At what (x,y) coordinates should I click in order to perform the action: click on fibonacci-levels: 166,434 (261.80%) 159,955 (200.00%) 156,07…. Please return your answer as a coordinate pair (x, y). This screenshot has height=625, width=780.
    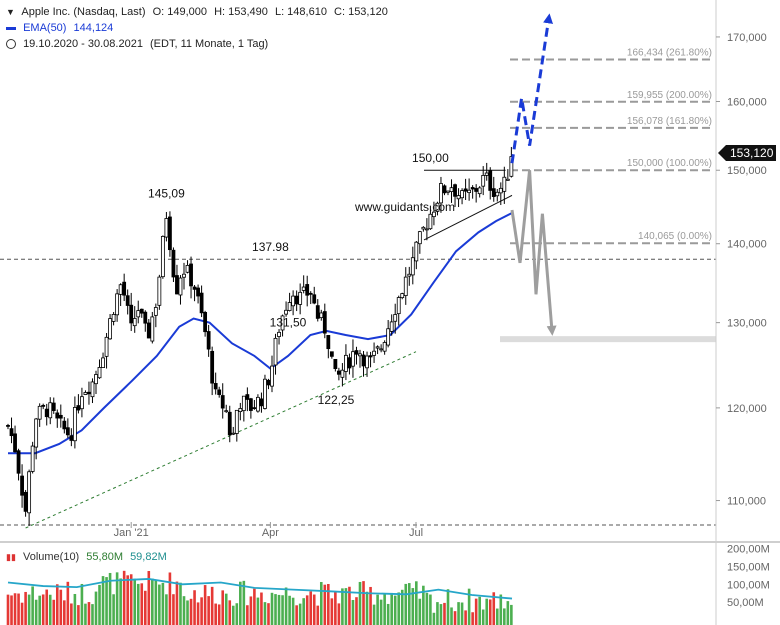
    Looking at the image, I should click on (611, 146).